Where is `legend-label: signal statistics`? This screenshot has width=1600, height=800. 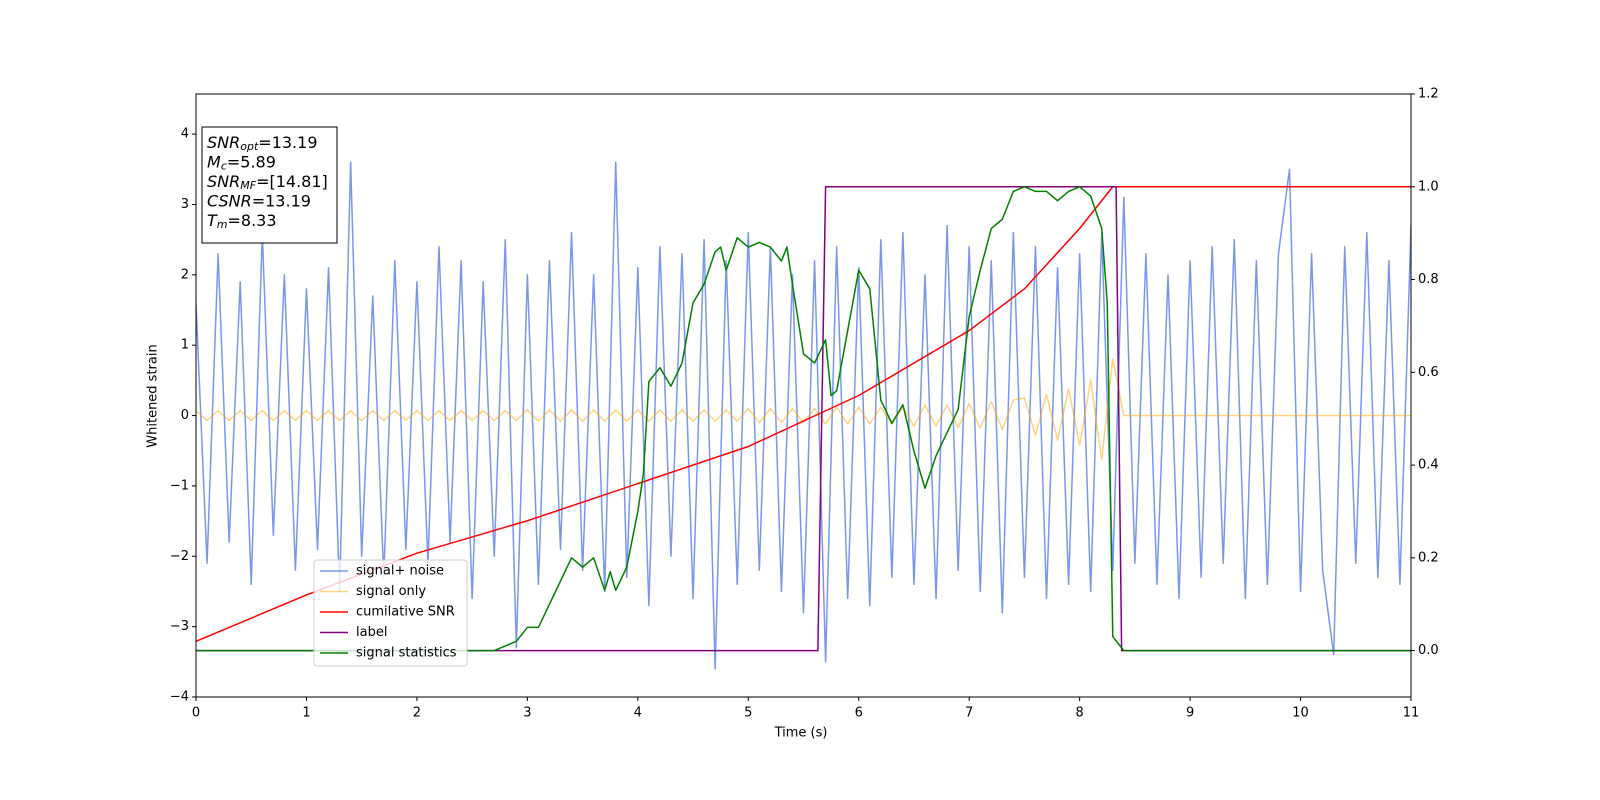
legend-label: signal statistics is located at coordinates (406, 653).